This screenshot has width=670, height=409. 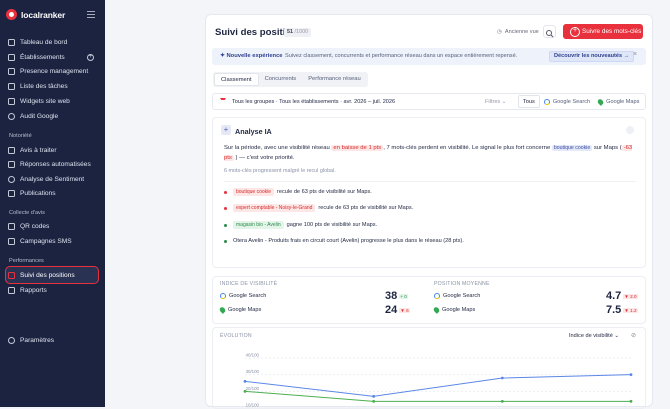 What do you see at coordinates (223, 56) in the screenshot?
I see `sparkle-icon: ✦` at bounding box center [223, 56].